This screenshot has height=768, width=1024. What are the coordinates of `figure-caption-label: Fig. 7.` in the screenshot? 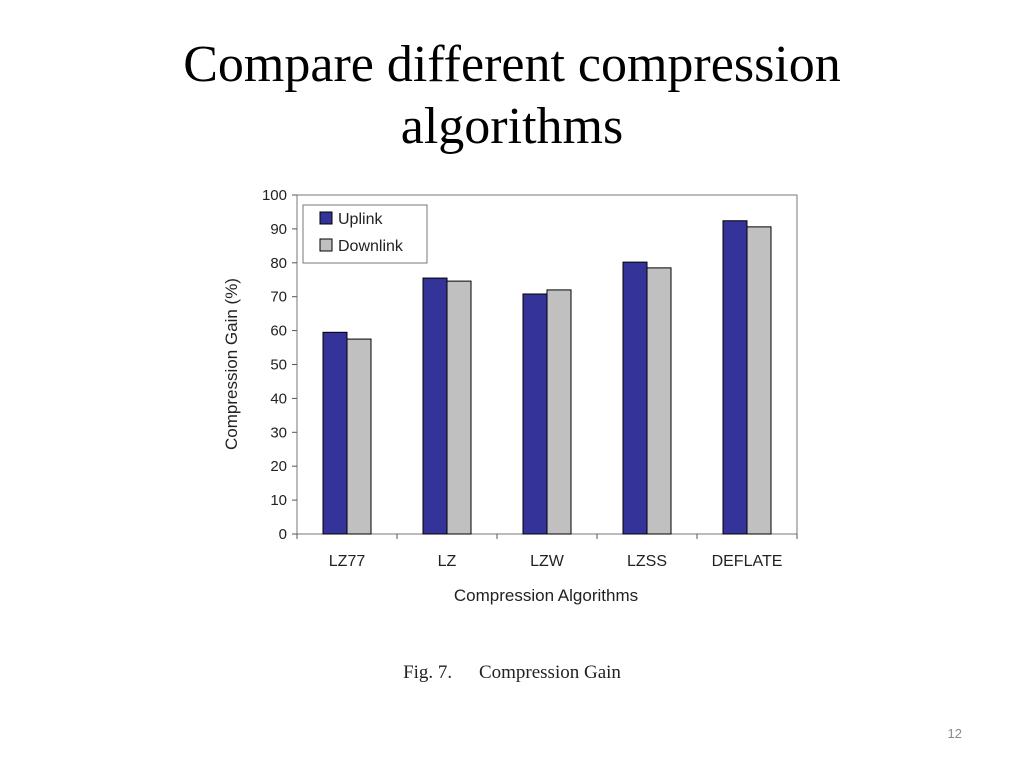 It's located at (428, 672).